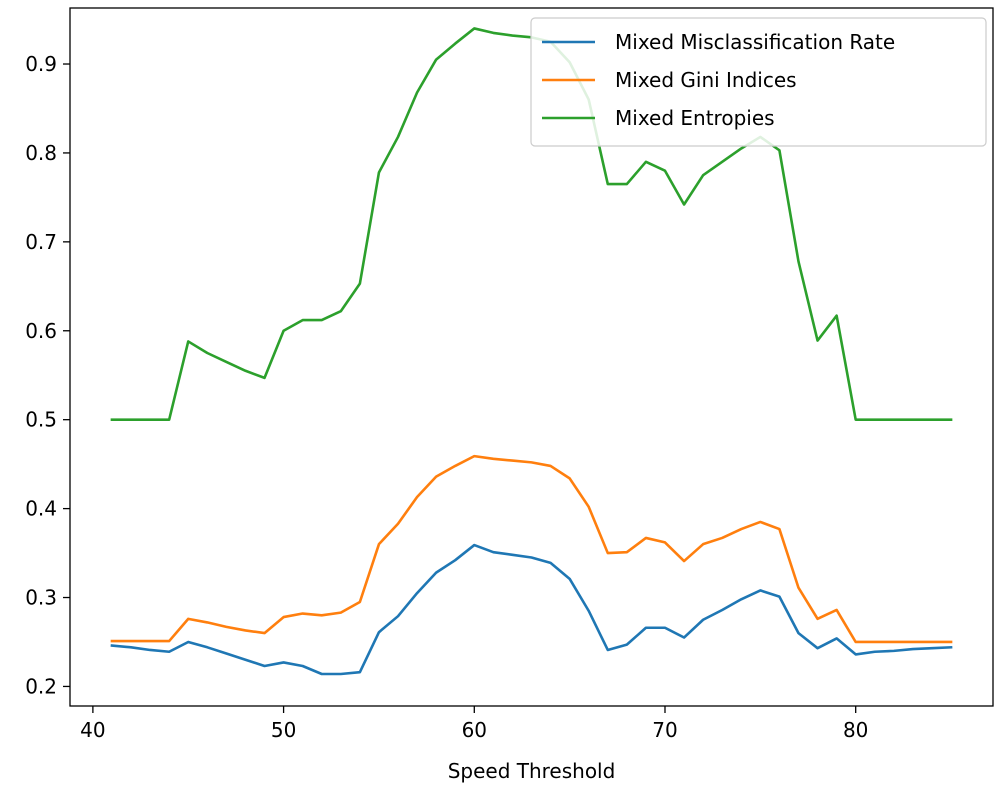 This screenshot has width=999, height=785. I want to click on y-tick-label: 0.8, so click(41, 153).